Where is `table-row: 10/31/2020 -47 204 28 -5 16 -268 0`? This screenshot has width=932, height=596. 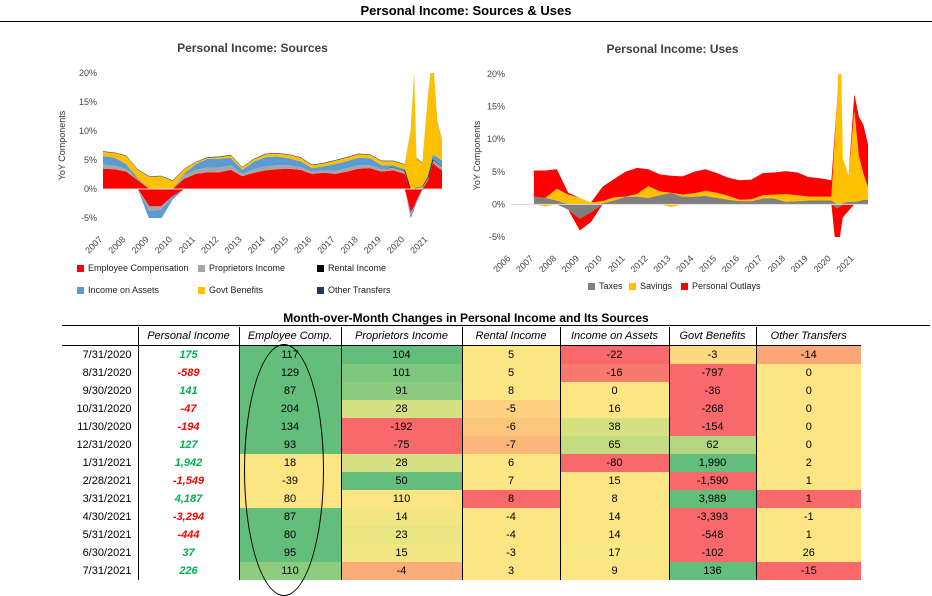
table-row: 10/31/2020 -47 204 28 -5 16 -268 0 is located at coordinates (461, 409).